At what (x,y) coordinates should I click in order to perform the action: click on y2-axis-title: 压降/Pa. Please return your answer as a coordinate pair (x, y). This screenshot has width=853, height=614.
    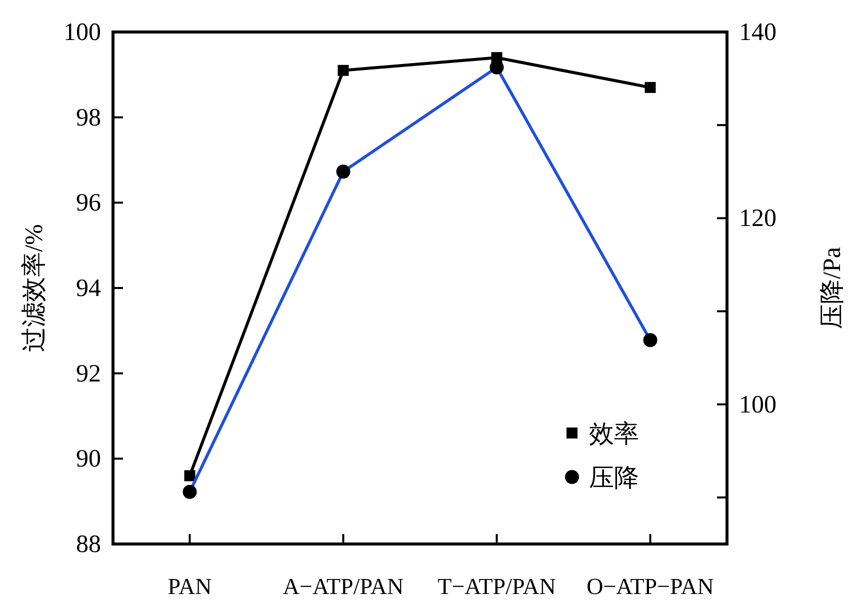
    Looking at the image, I should click on (832, 288).